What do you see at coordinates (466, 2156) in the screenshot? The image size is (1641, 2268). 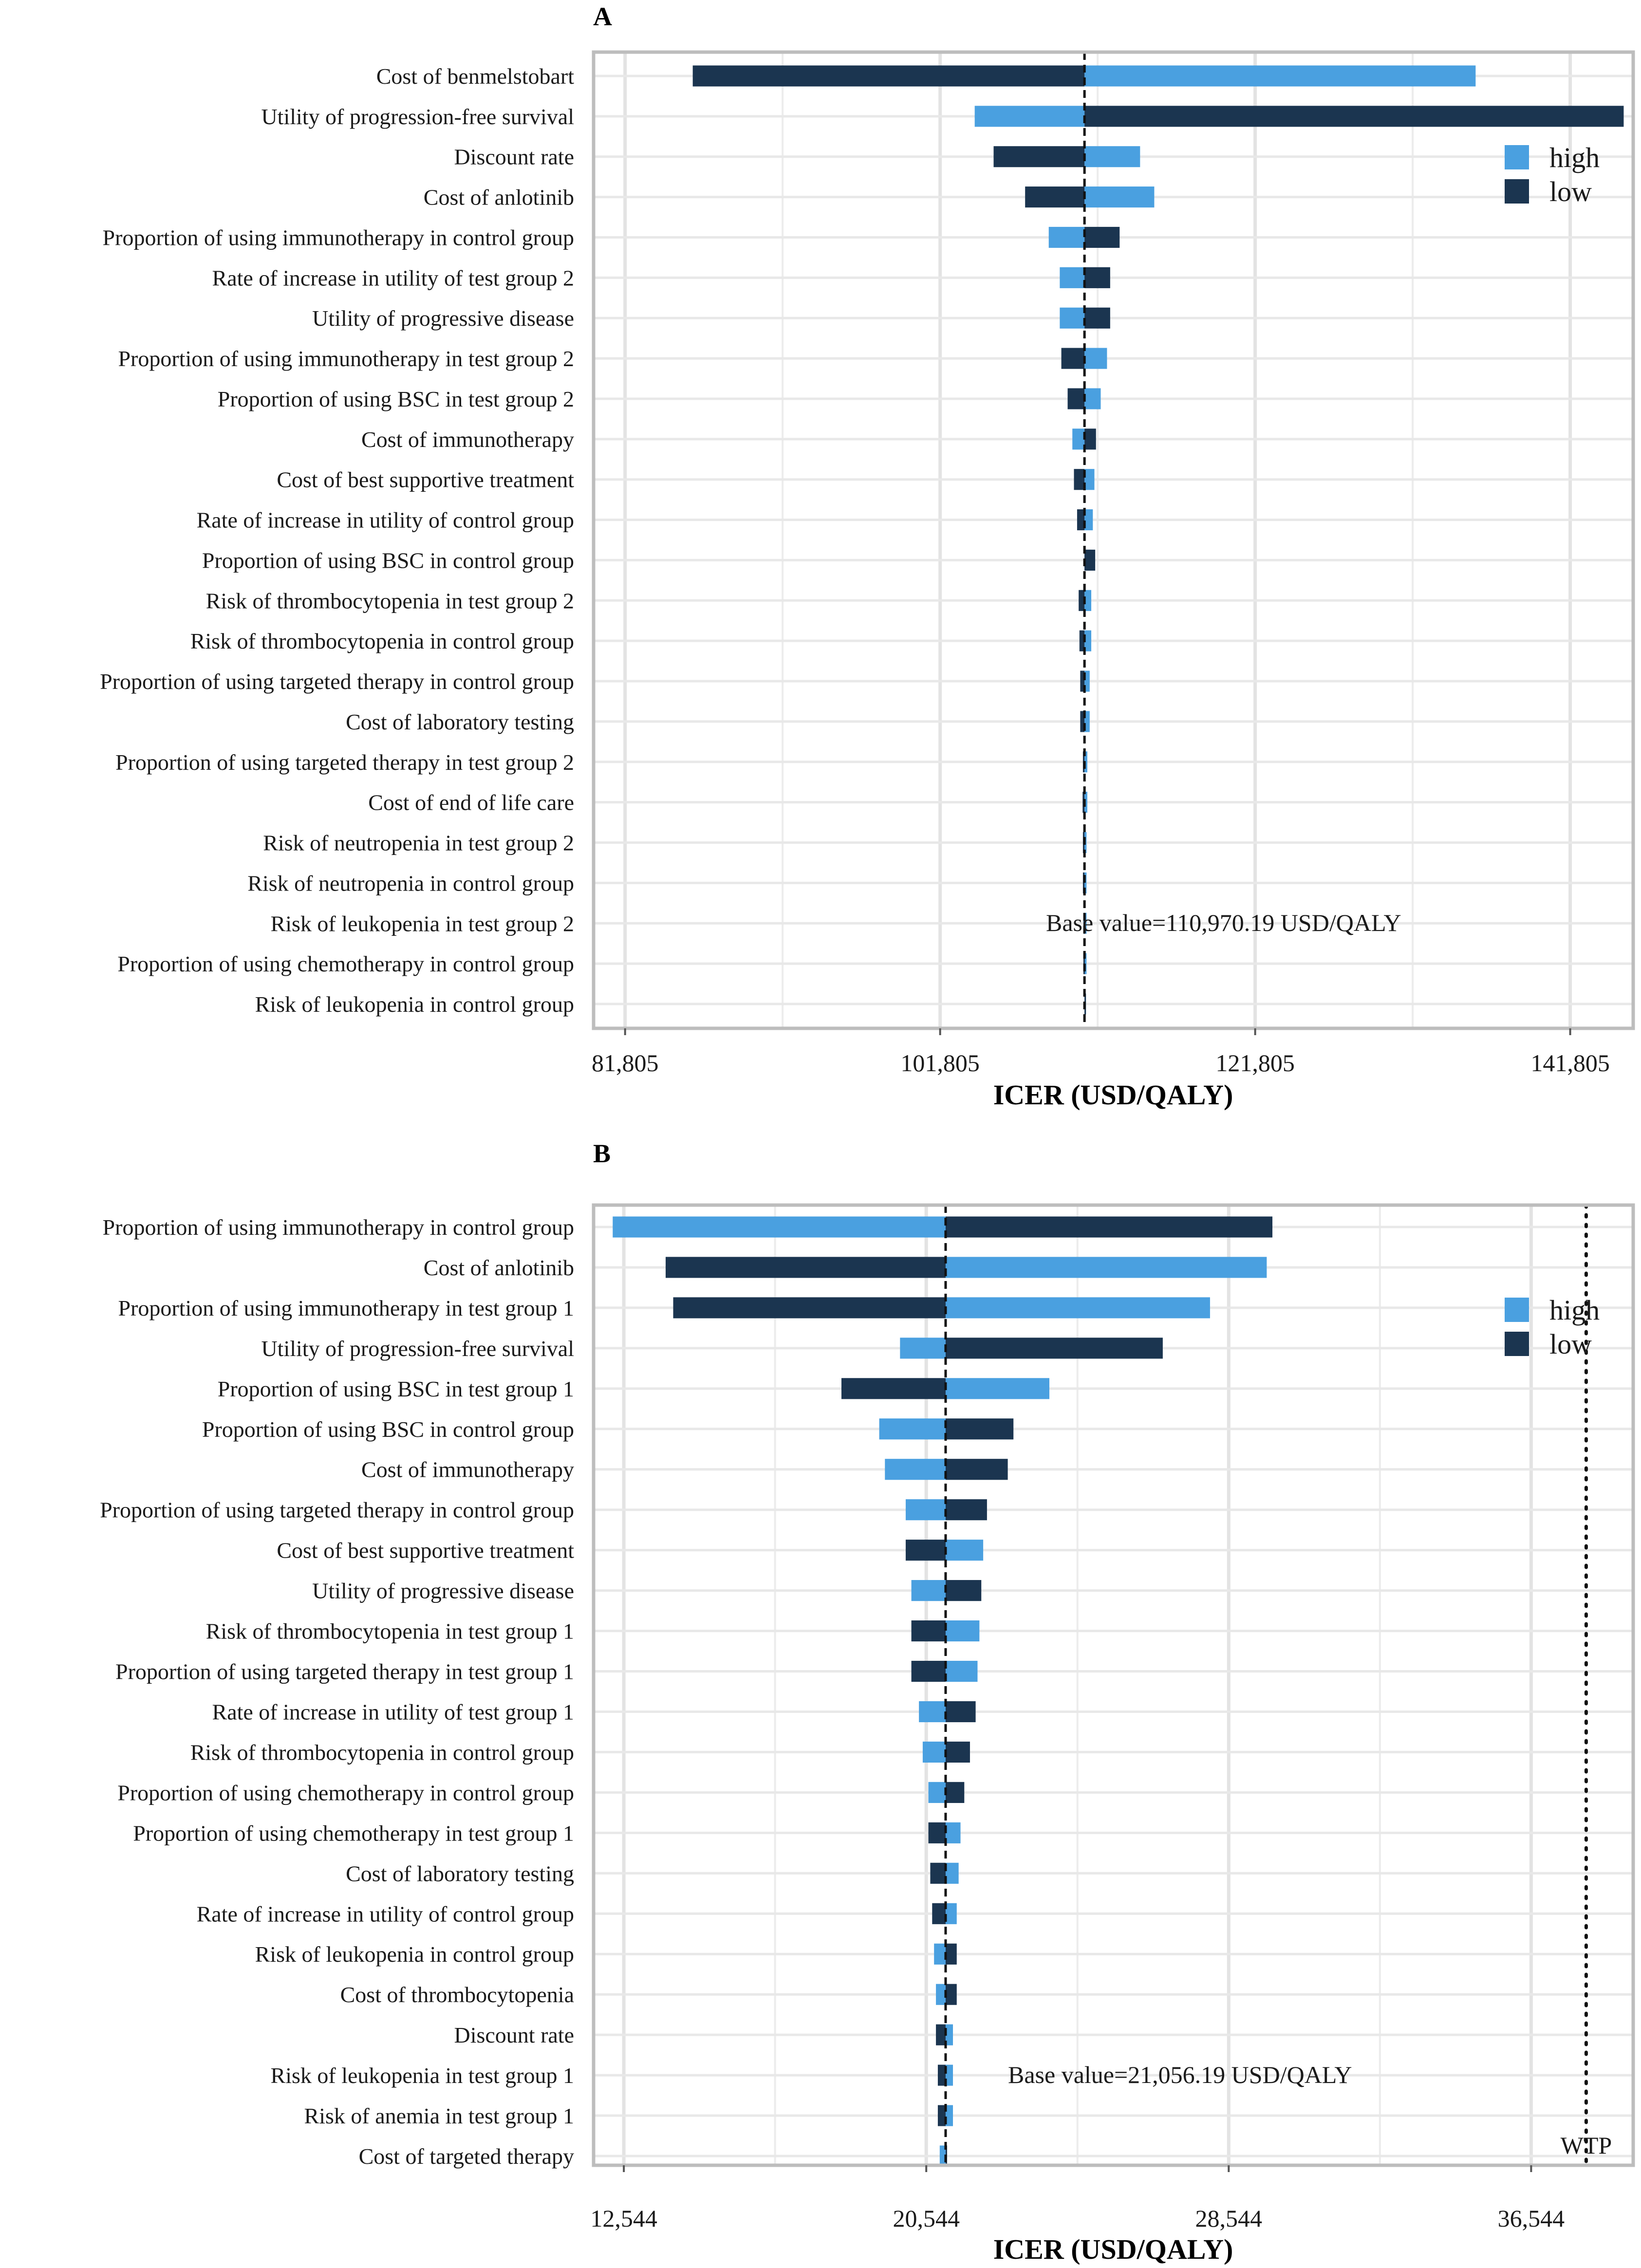 I see `category-label-b: Cost of targeted therapy` at bounding box center [466, 2156].